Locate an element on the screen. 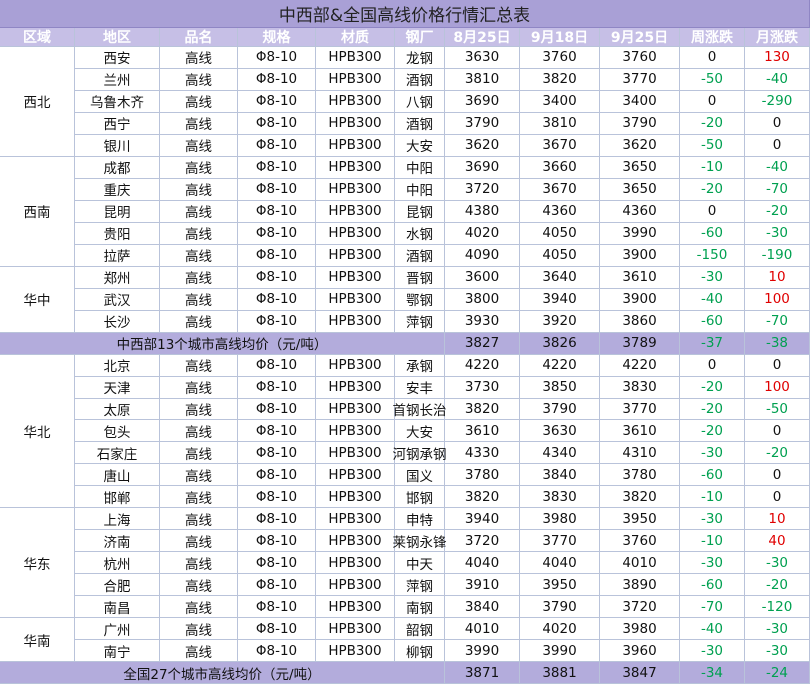  city-cell: 杭州 is located at coordinates (117, 563).